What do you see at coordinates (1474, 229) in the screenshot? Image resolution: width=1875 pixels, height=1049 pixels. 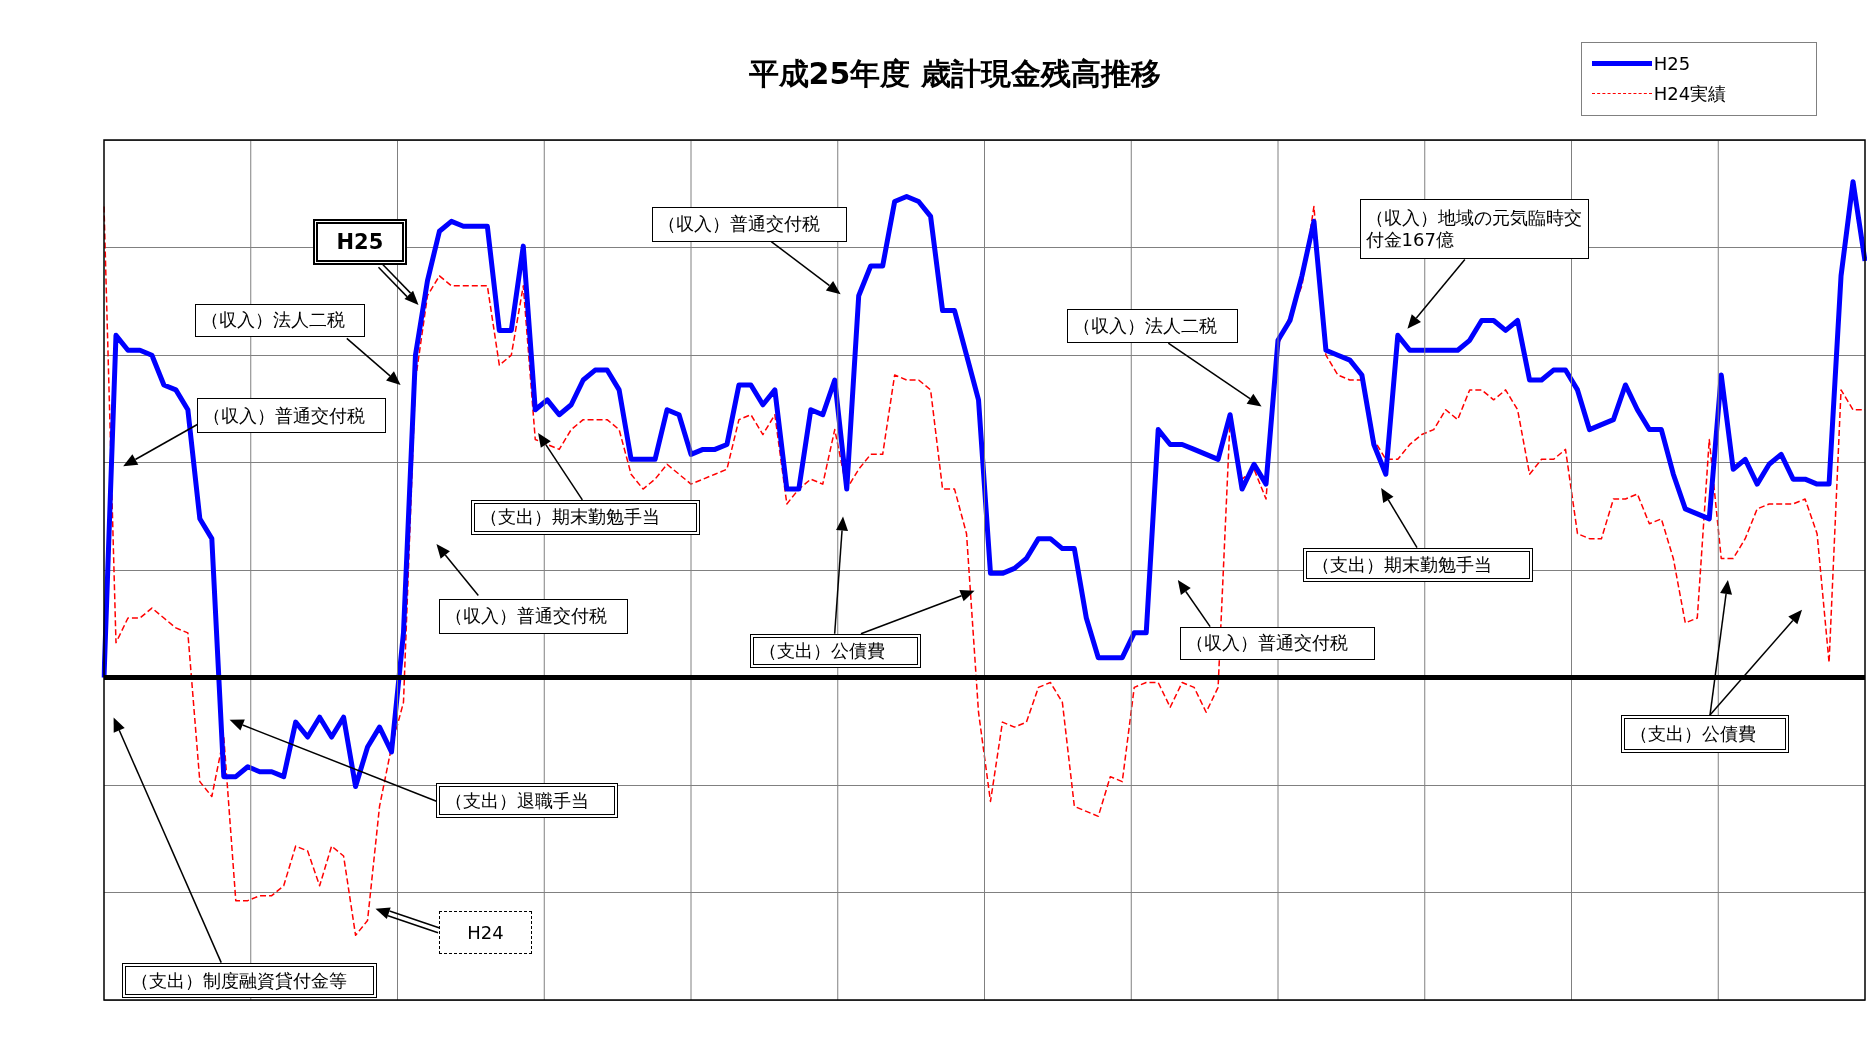 I see `annotation: （収入）地域の元気臨時交付金167億` at bounding box center [1474, 229].